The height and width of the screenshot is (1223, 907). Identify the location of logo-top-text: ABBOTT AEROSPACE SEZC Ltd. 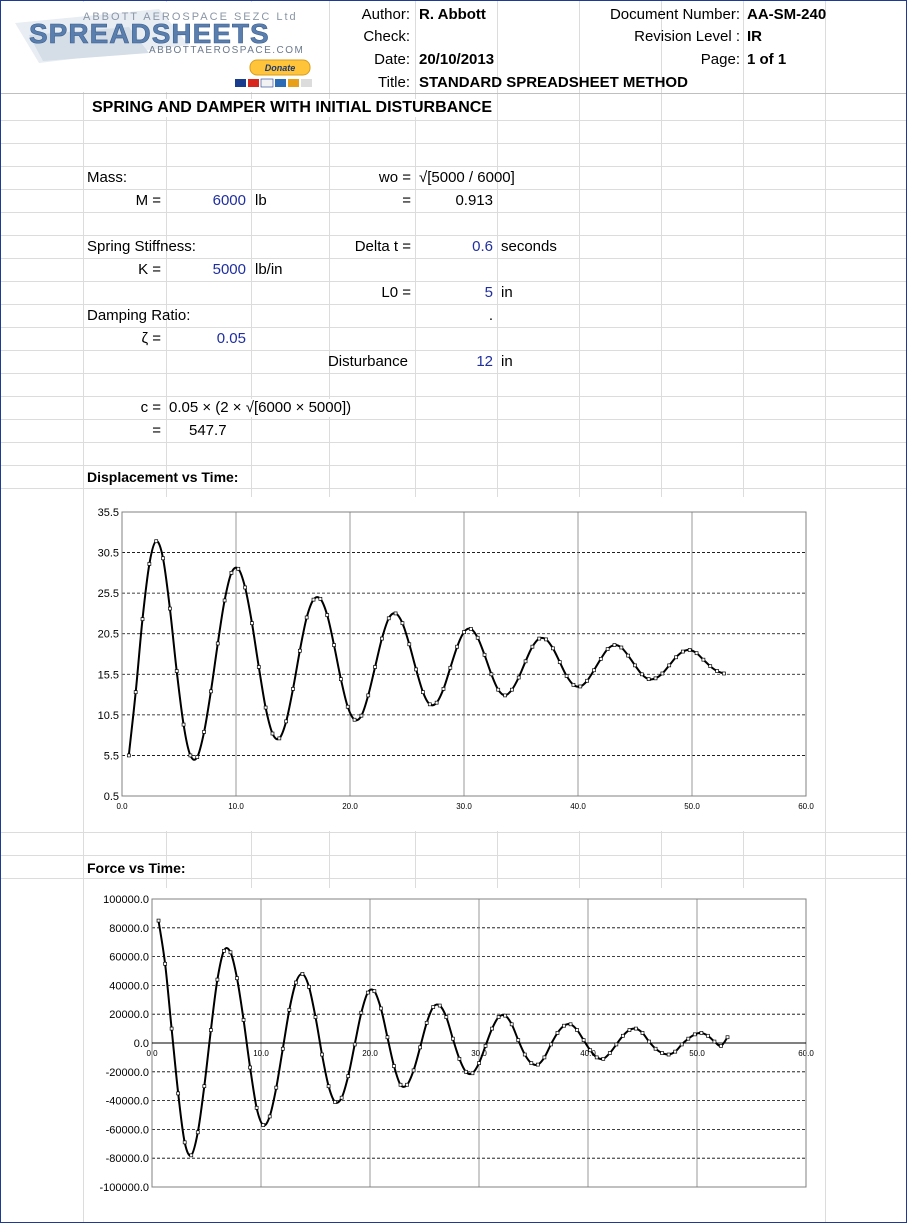
(190, 17).